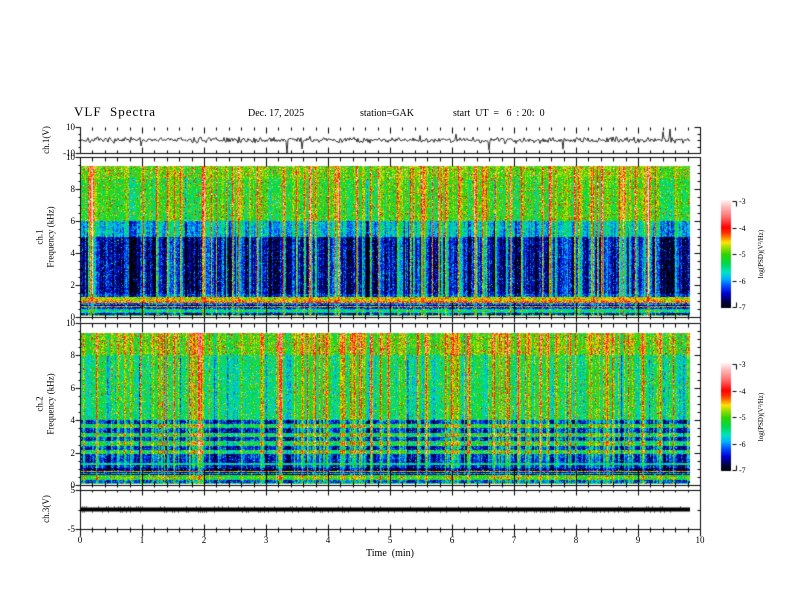 The width and height of the screenshot is (792, 612). I want to click on x-tick-label: 9, so click(638, 540).